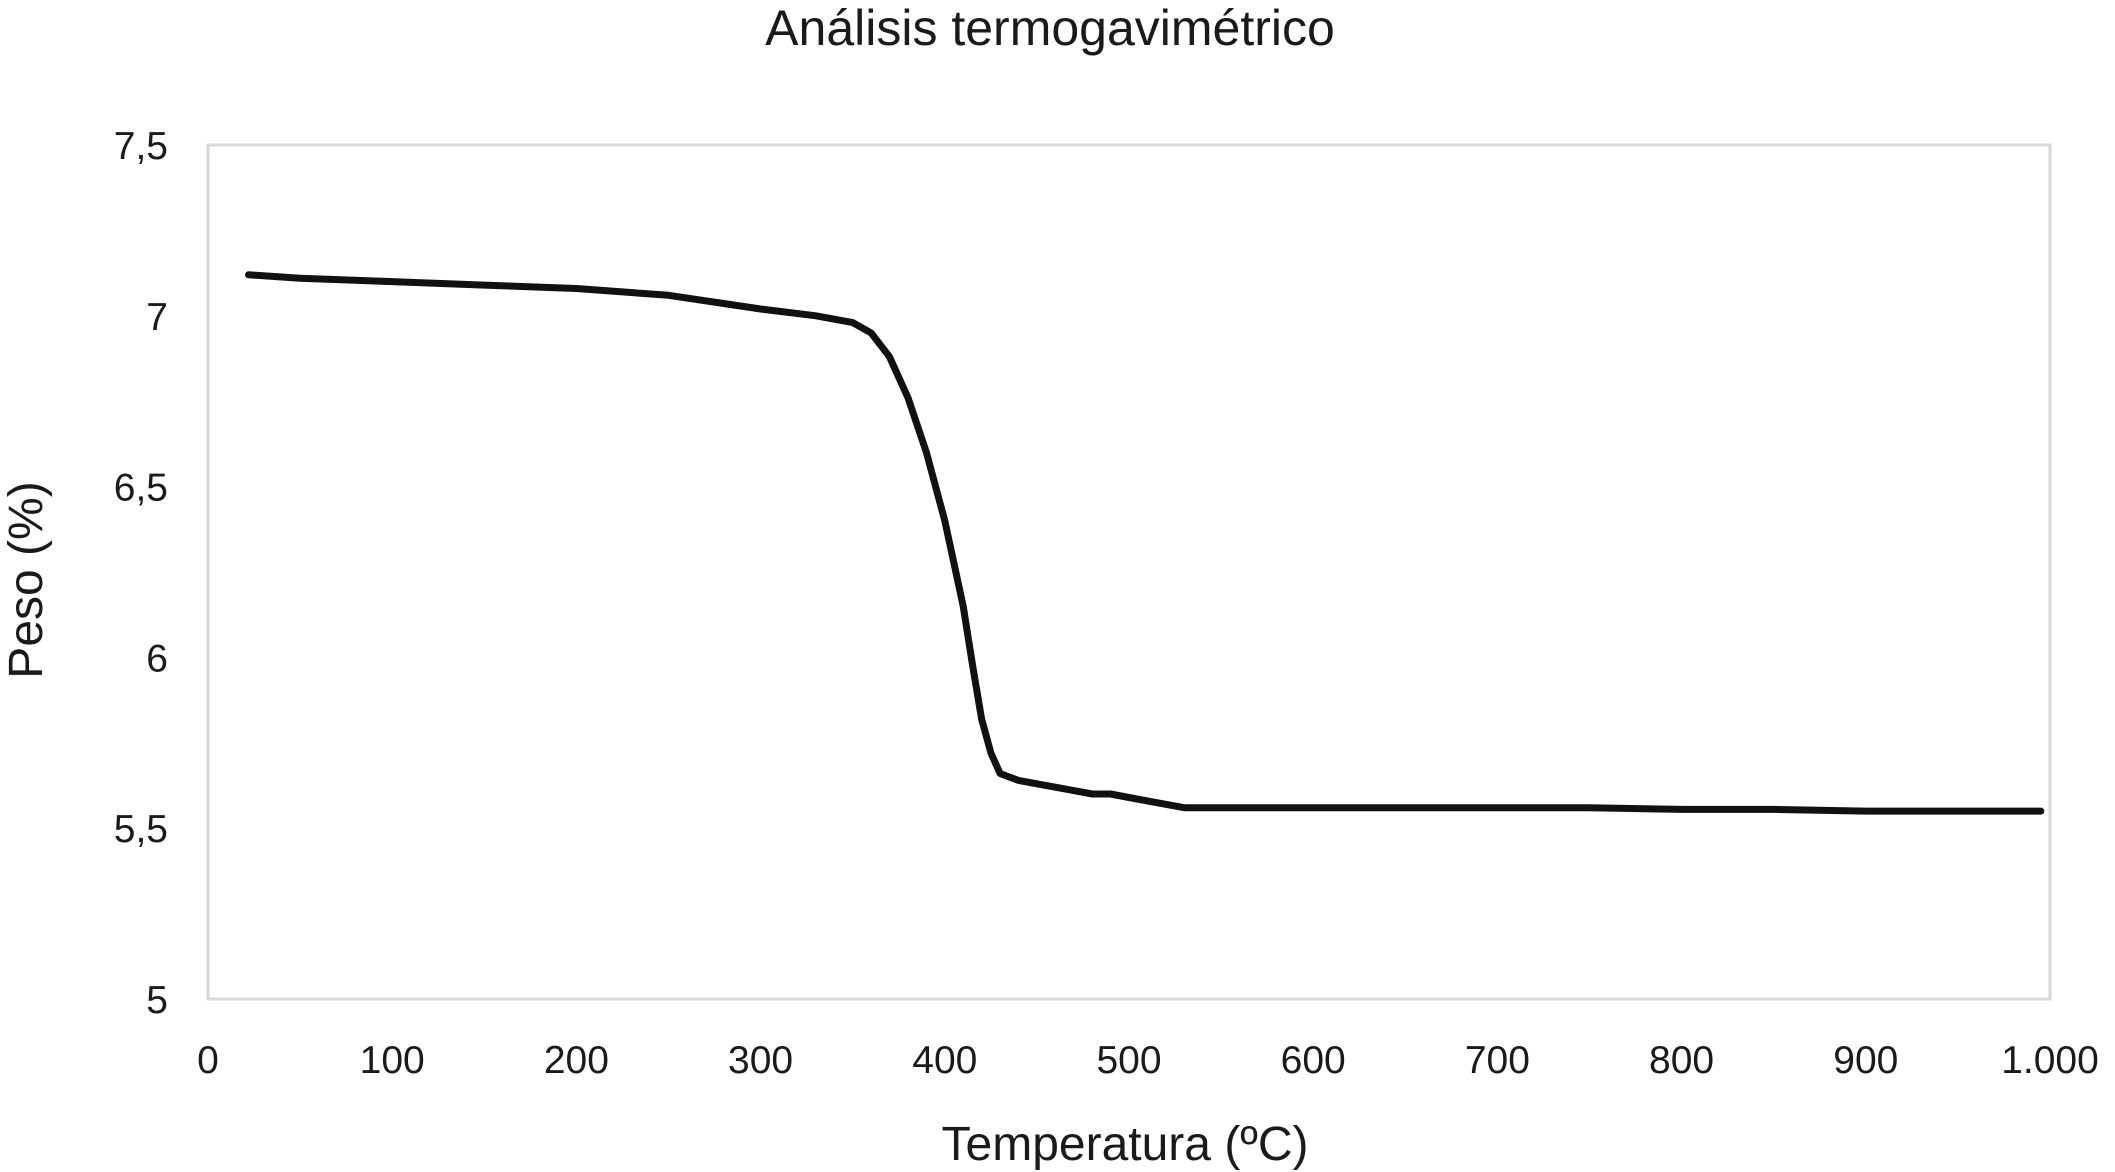 Image resolution: width=2115 pixels, height=1172 pixels. I want to click on x-tick-label: 1.000, so click(2050, 1060).